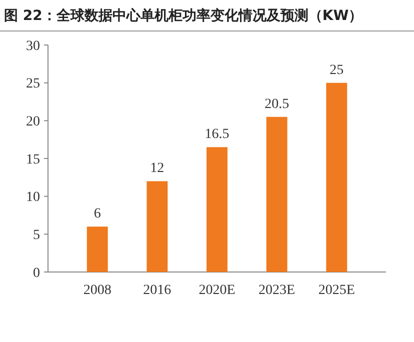 The height and width of the screenshot is (342, 414). I want to click on data-label: 16.5, so click(217, 134).